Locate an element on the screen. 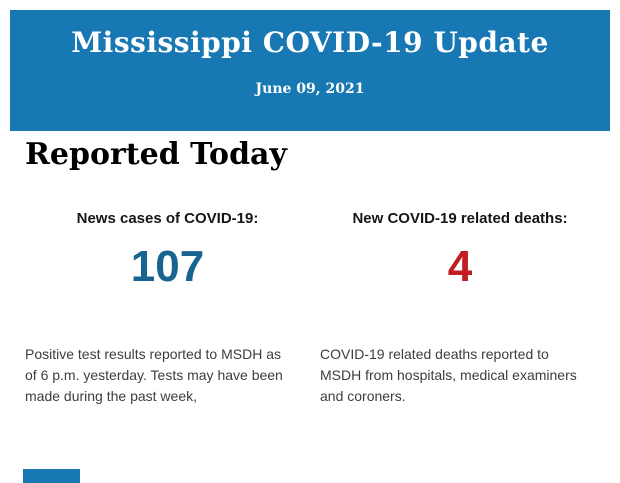 This screenshot has height=483, width=620. next-section-blue-fragment is located at coordinates (51, 476).